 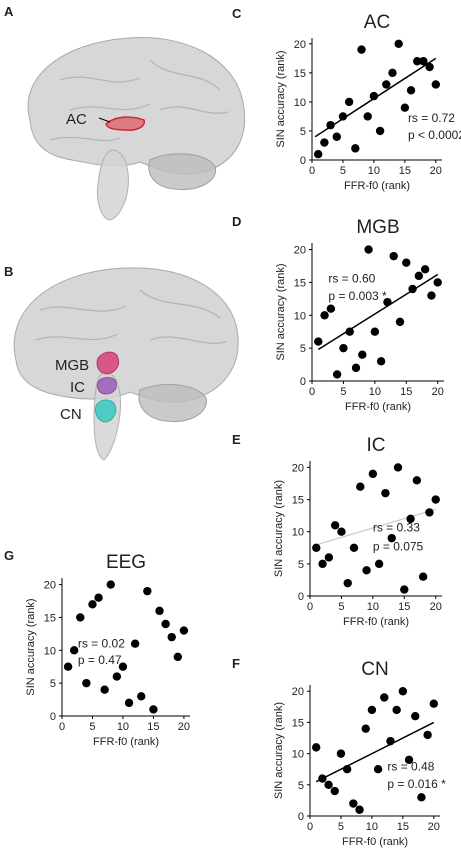 I want to click on chart-c-y-axis-label: SIN accuracy (rank), so click(x=281, y=98).